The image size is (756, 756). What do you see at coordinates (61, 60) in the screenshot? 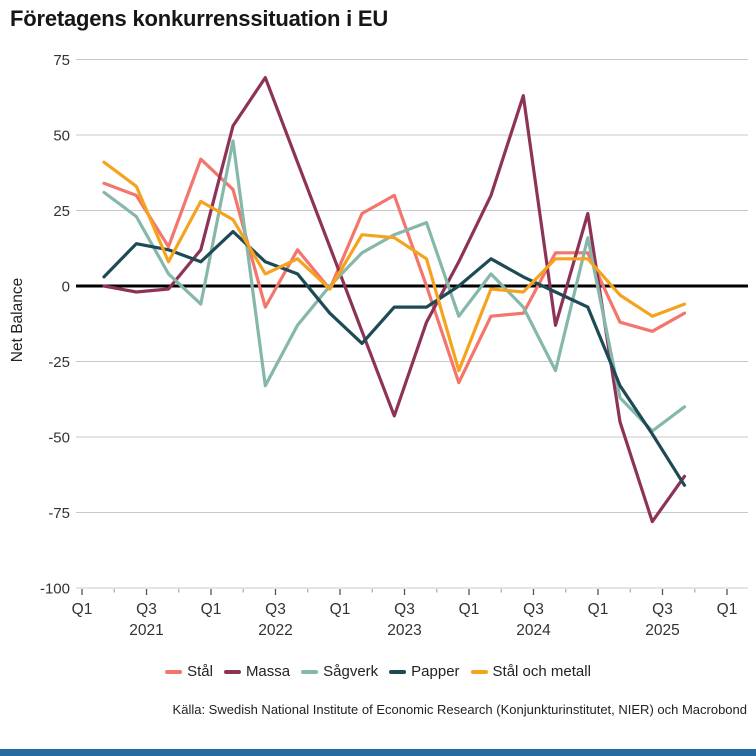
I see `y-tick-label: 75` at bounding box center [61, 60].